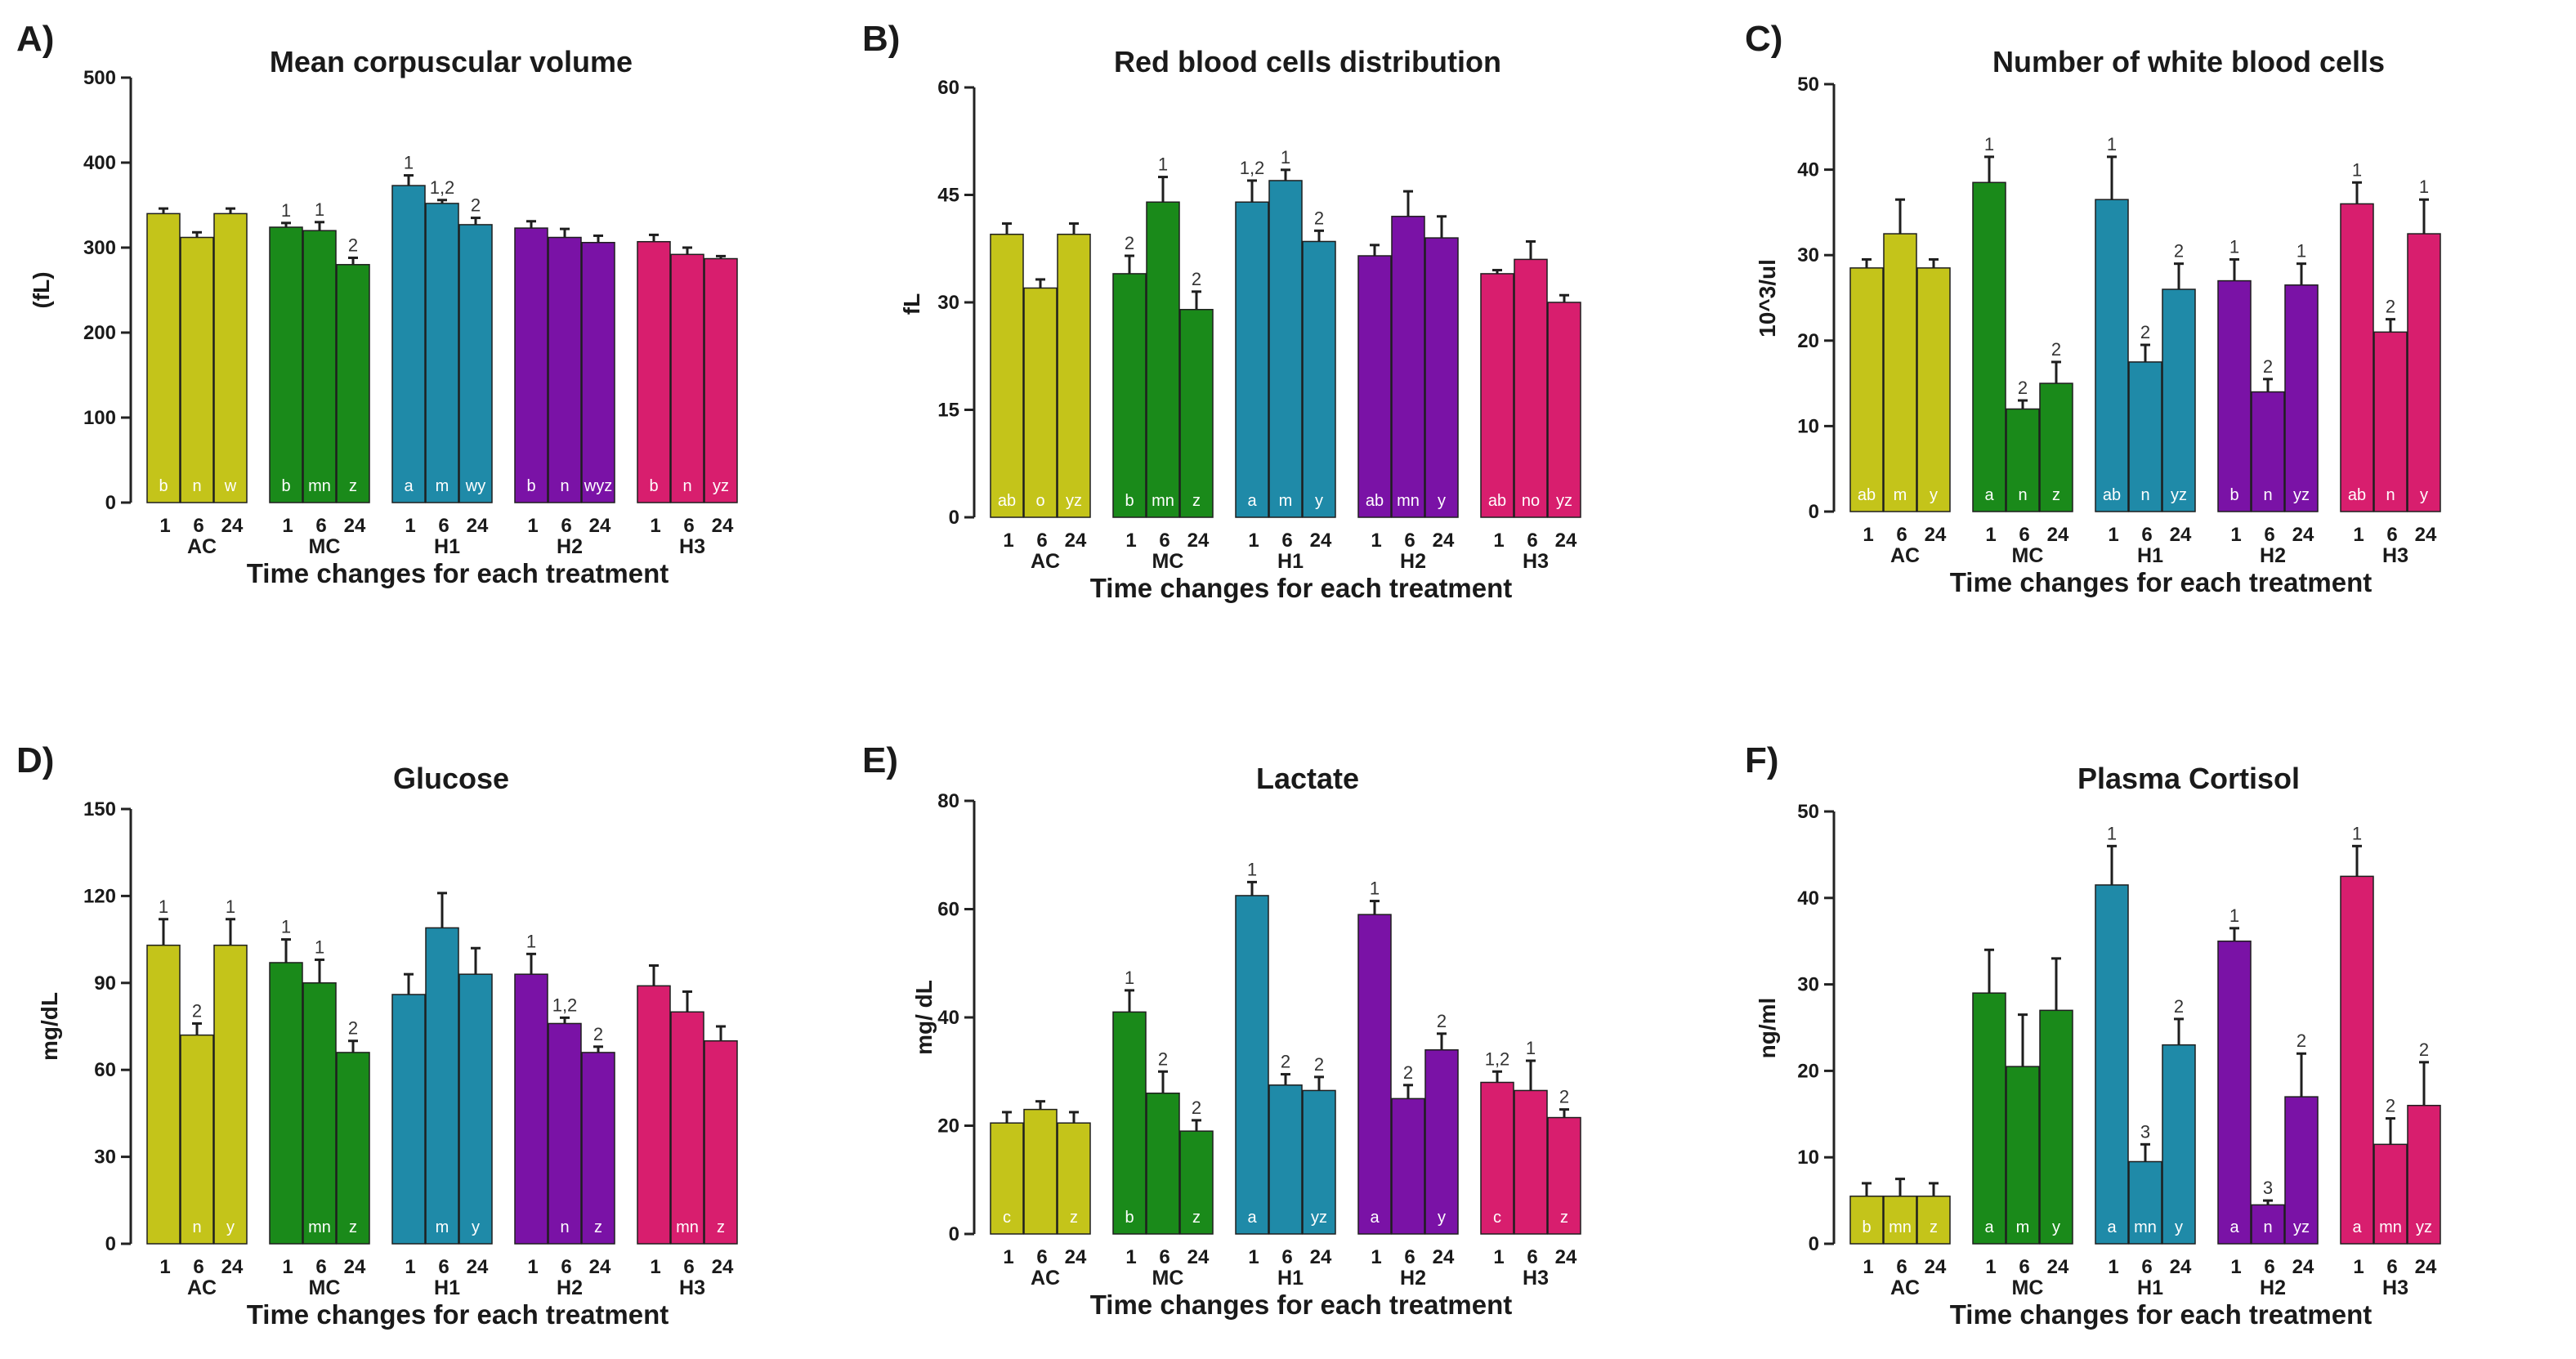 Image resolution: width=2576 pixels, height=1359 pixels. I want to click on y-axis-label: 10^3/ul, so click(1768, 298).